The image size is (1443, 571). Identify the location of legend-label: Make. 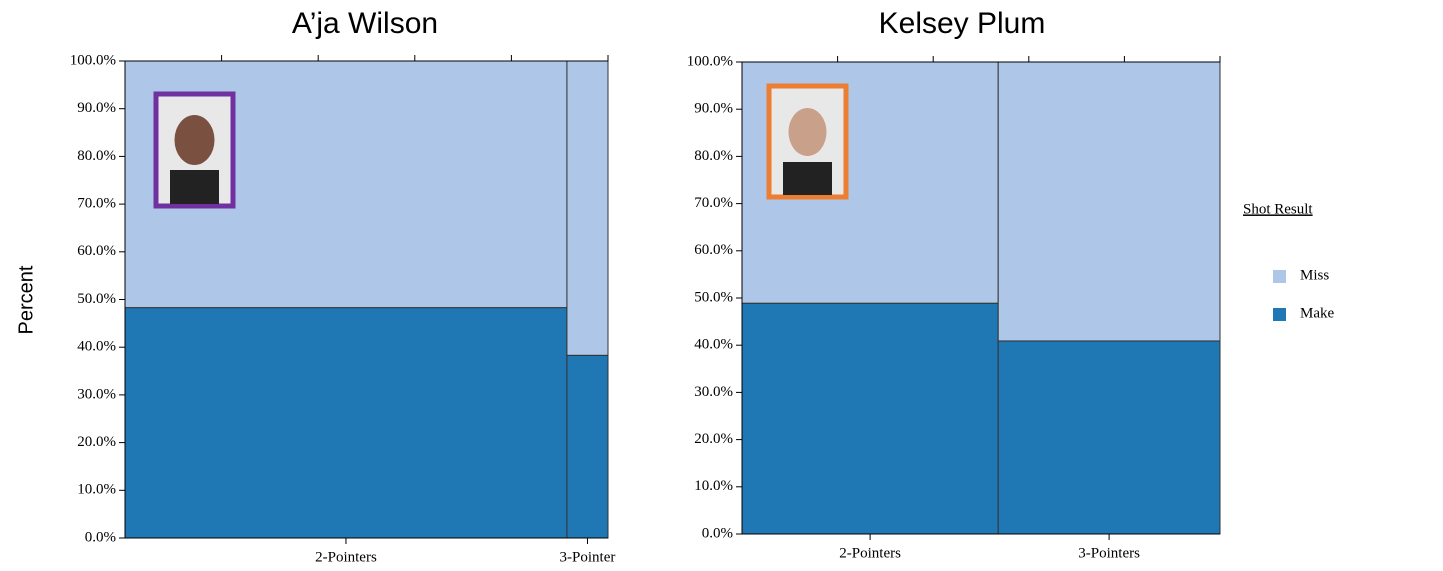
(1317, 313).